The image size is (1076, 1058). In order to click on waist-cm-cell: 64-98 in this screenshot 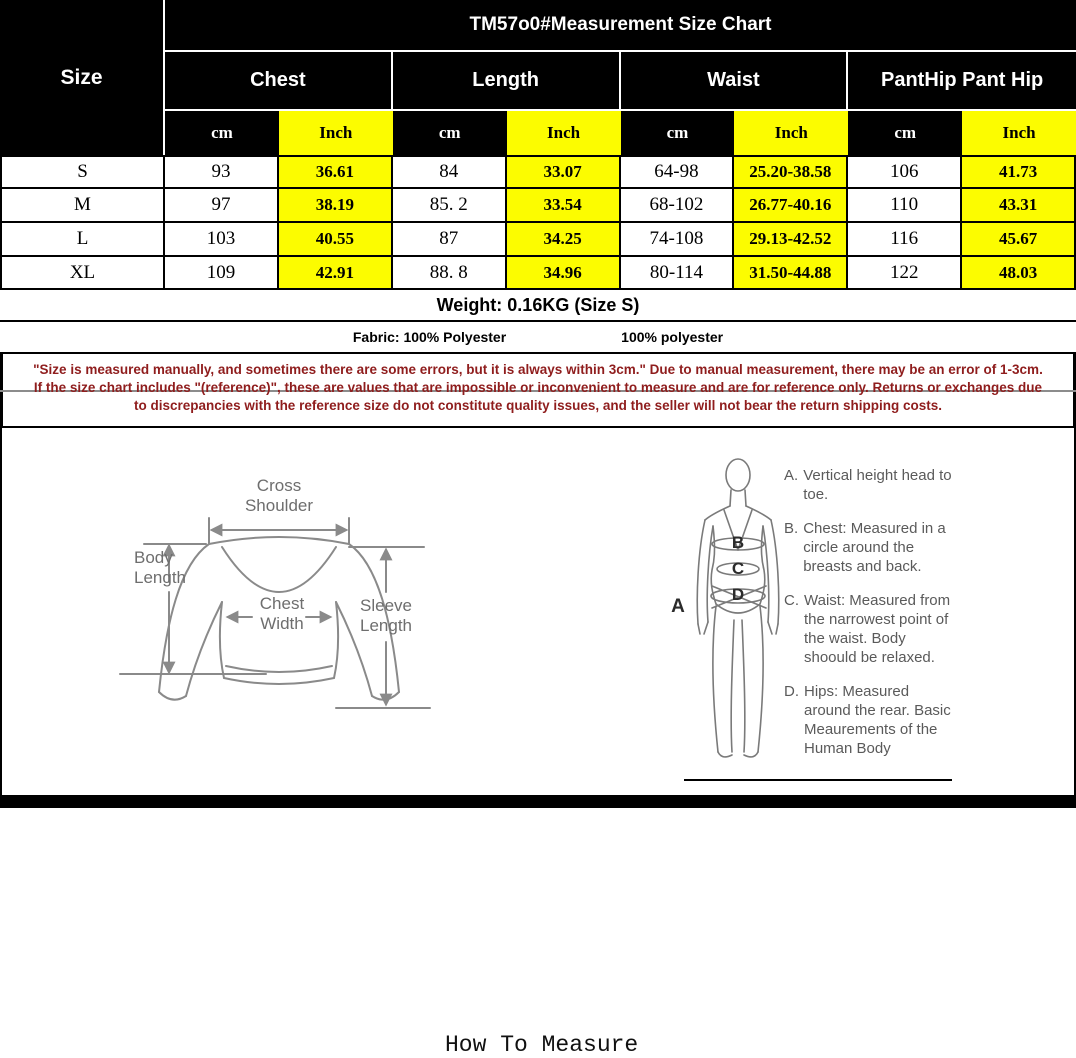, I will do `click(677, 172)`.